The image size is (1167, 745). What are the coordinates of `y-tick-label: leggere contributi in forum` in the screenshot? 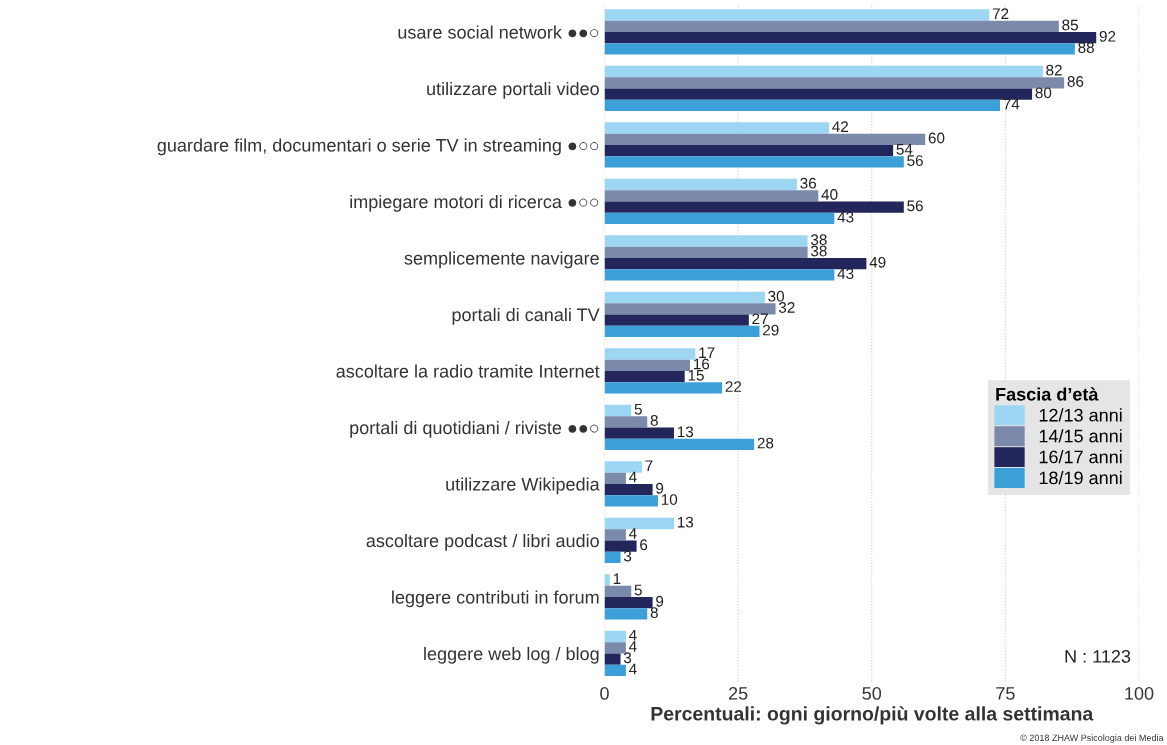 It's located at (495, 599).